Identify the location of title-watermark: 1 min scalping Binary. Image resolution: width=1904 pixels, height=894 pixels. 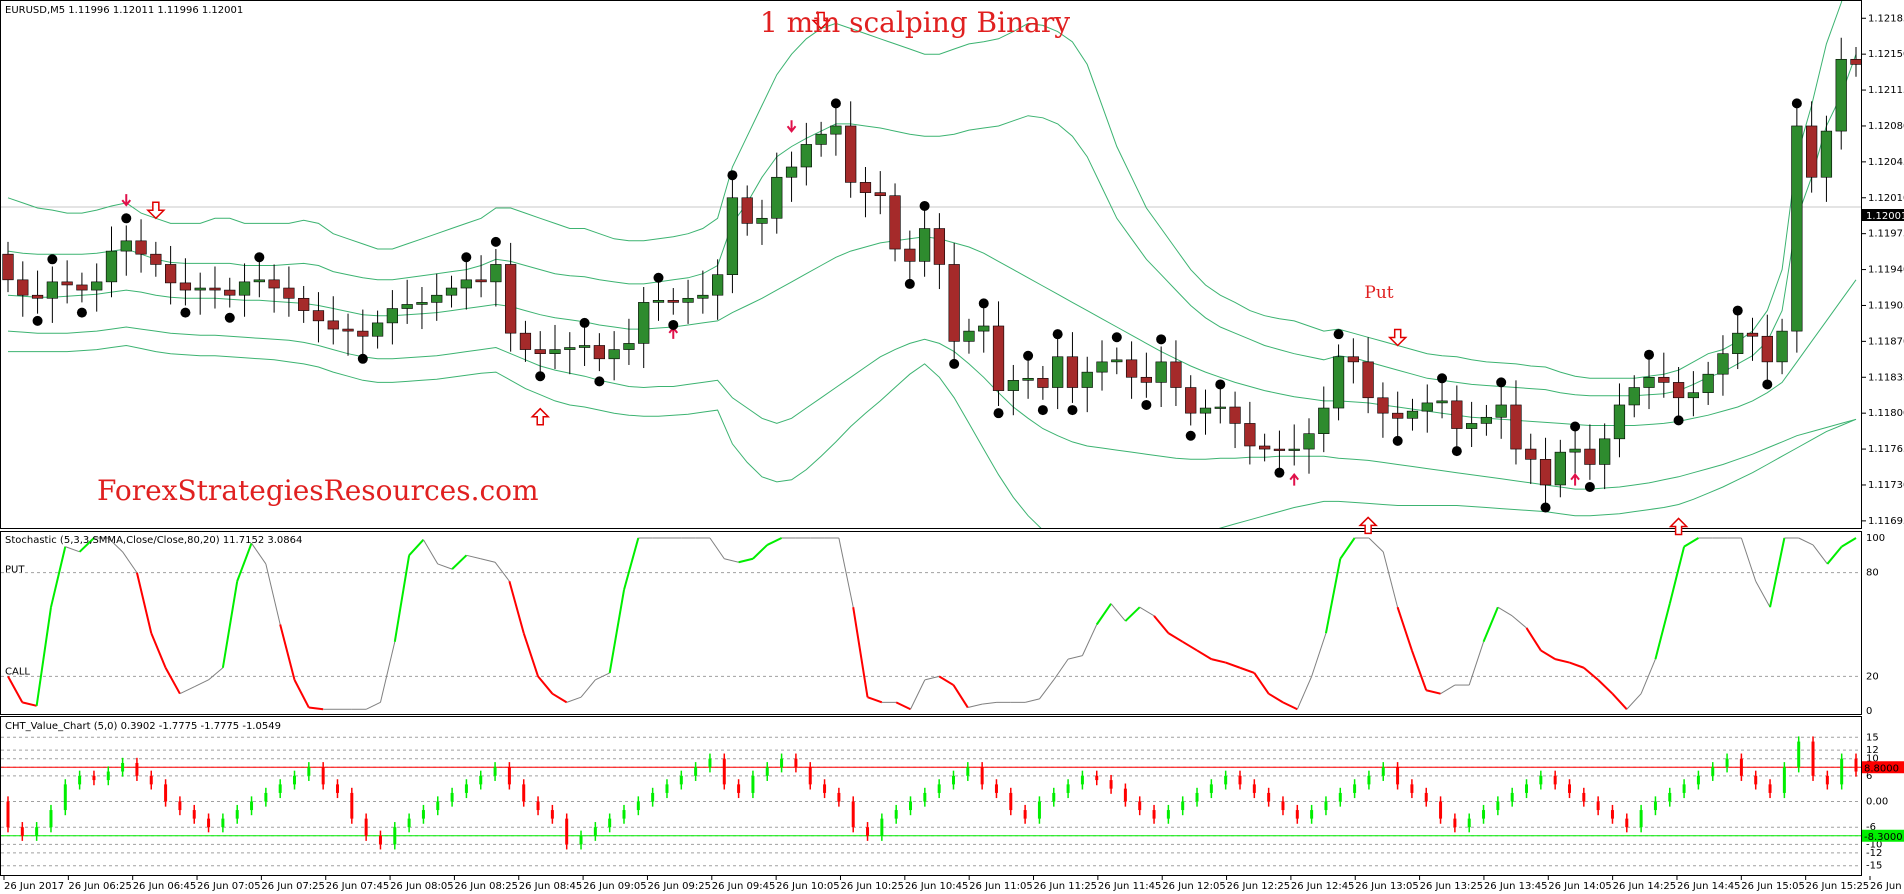
(915, 22).